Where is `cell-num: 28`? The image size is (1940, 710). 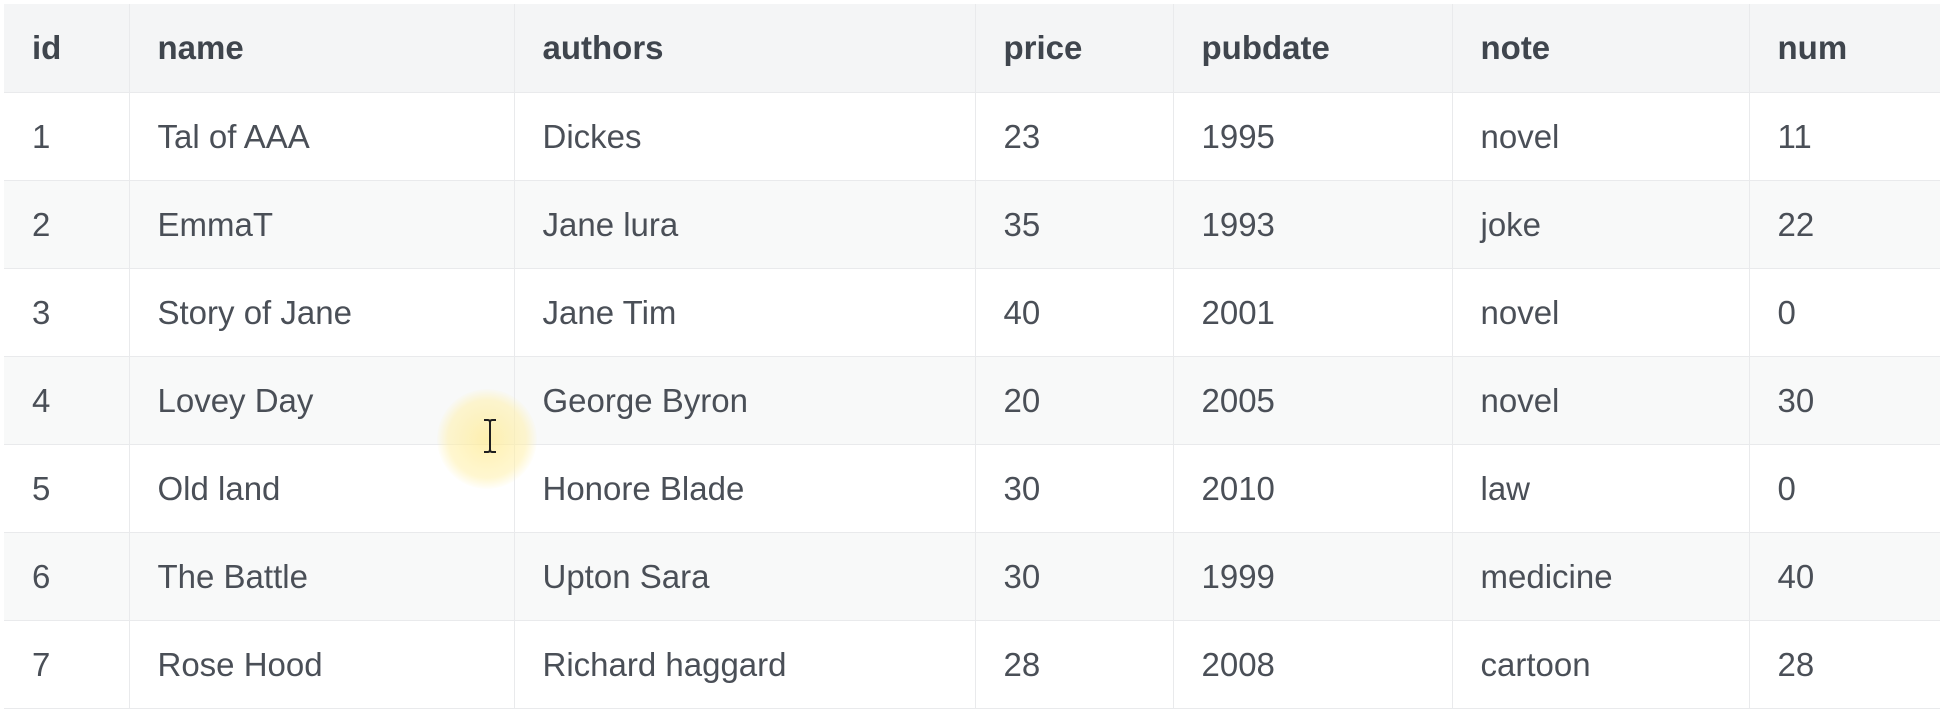
cell-num: 28 is located at coordinates (1844, 664).